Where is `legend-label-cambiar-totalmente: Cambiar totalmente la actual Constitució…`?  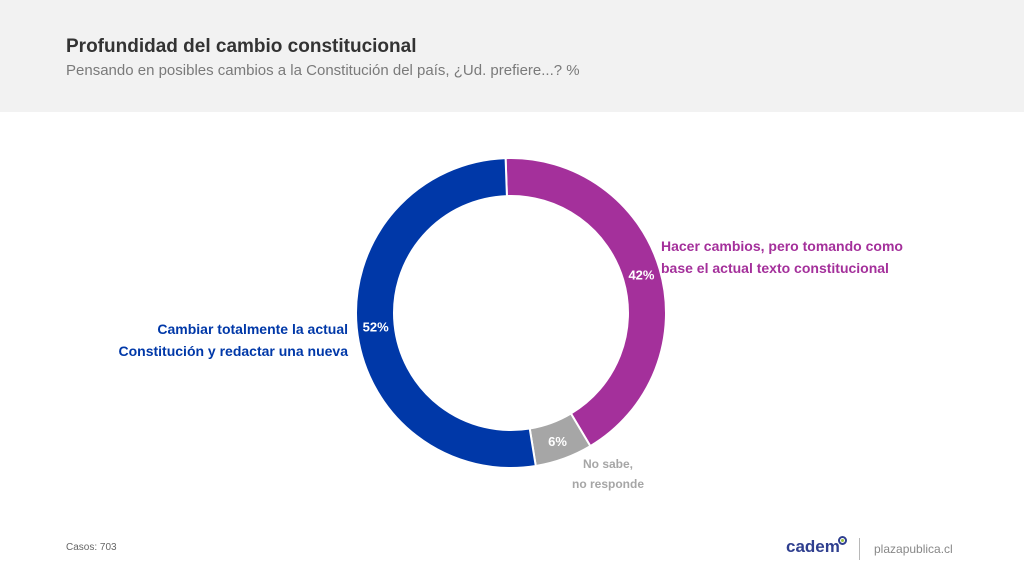
legend-label-cambiar-totalmente: Cambiar totalmente la actual Constitució… is located at coordinates (219, 340).